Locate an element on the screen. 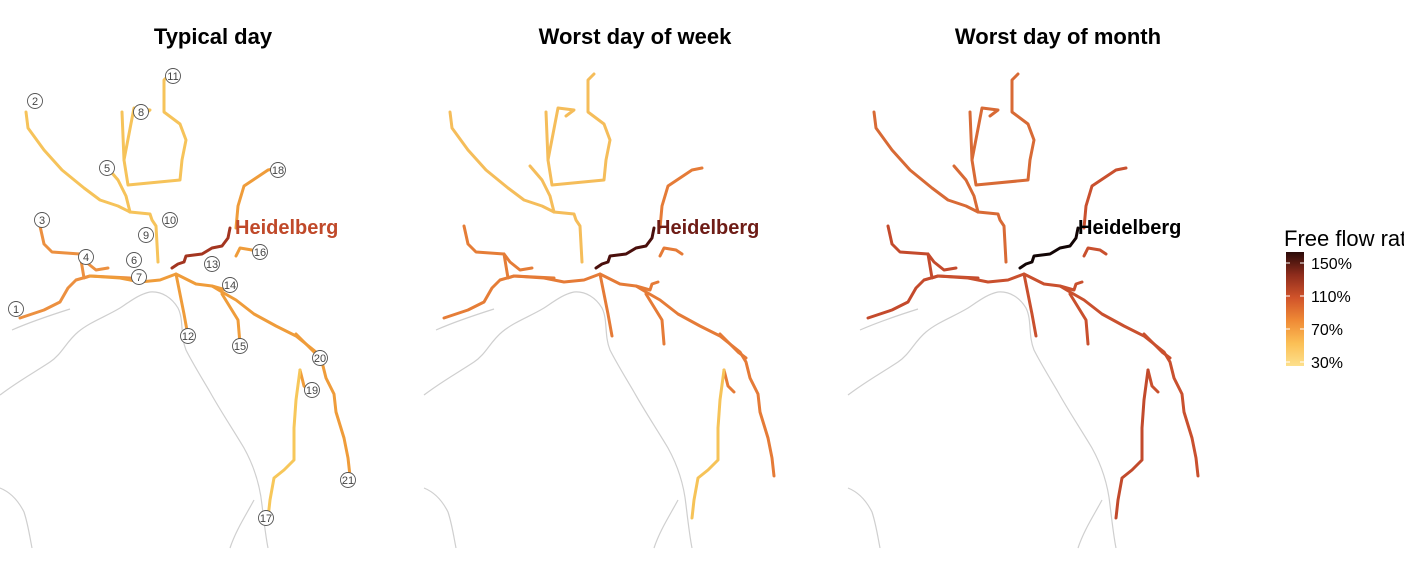 The width and height of the screenshot is (1404, 584). route-number-label: 20 is located at coordinates (320, 358).